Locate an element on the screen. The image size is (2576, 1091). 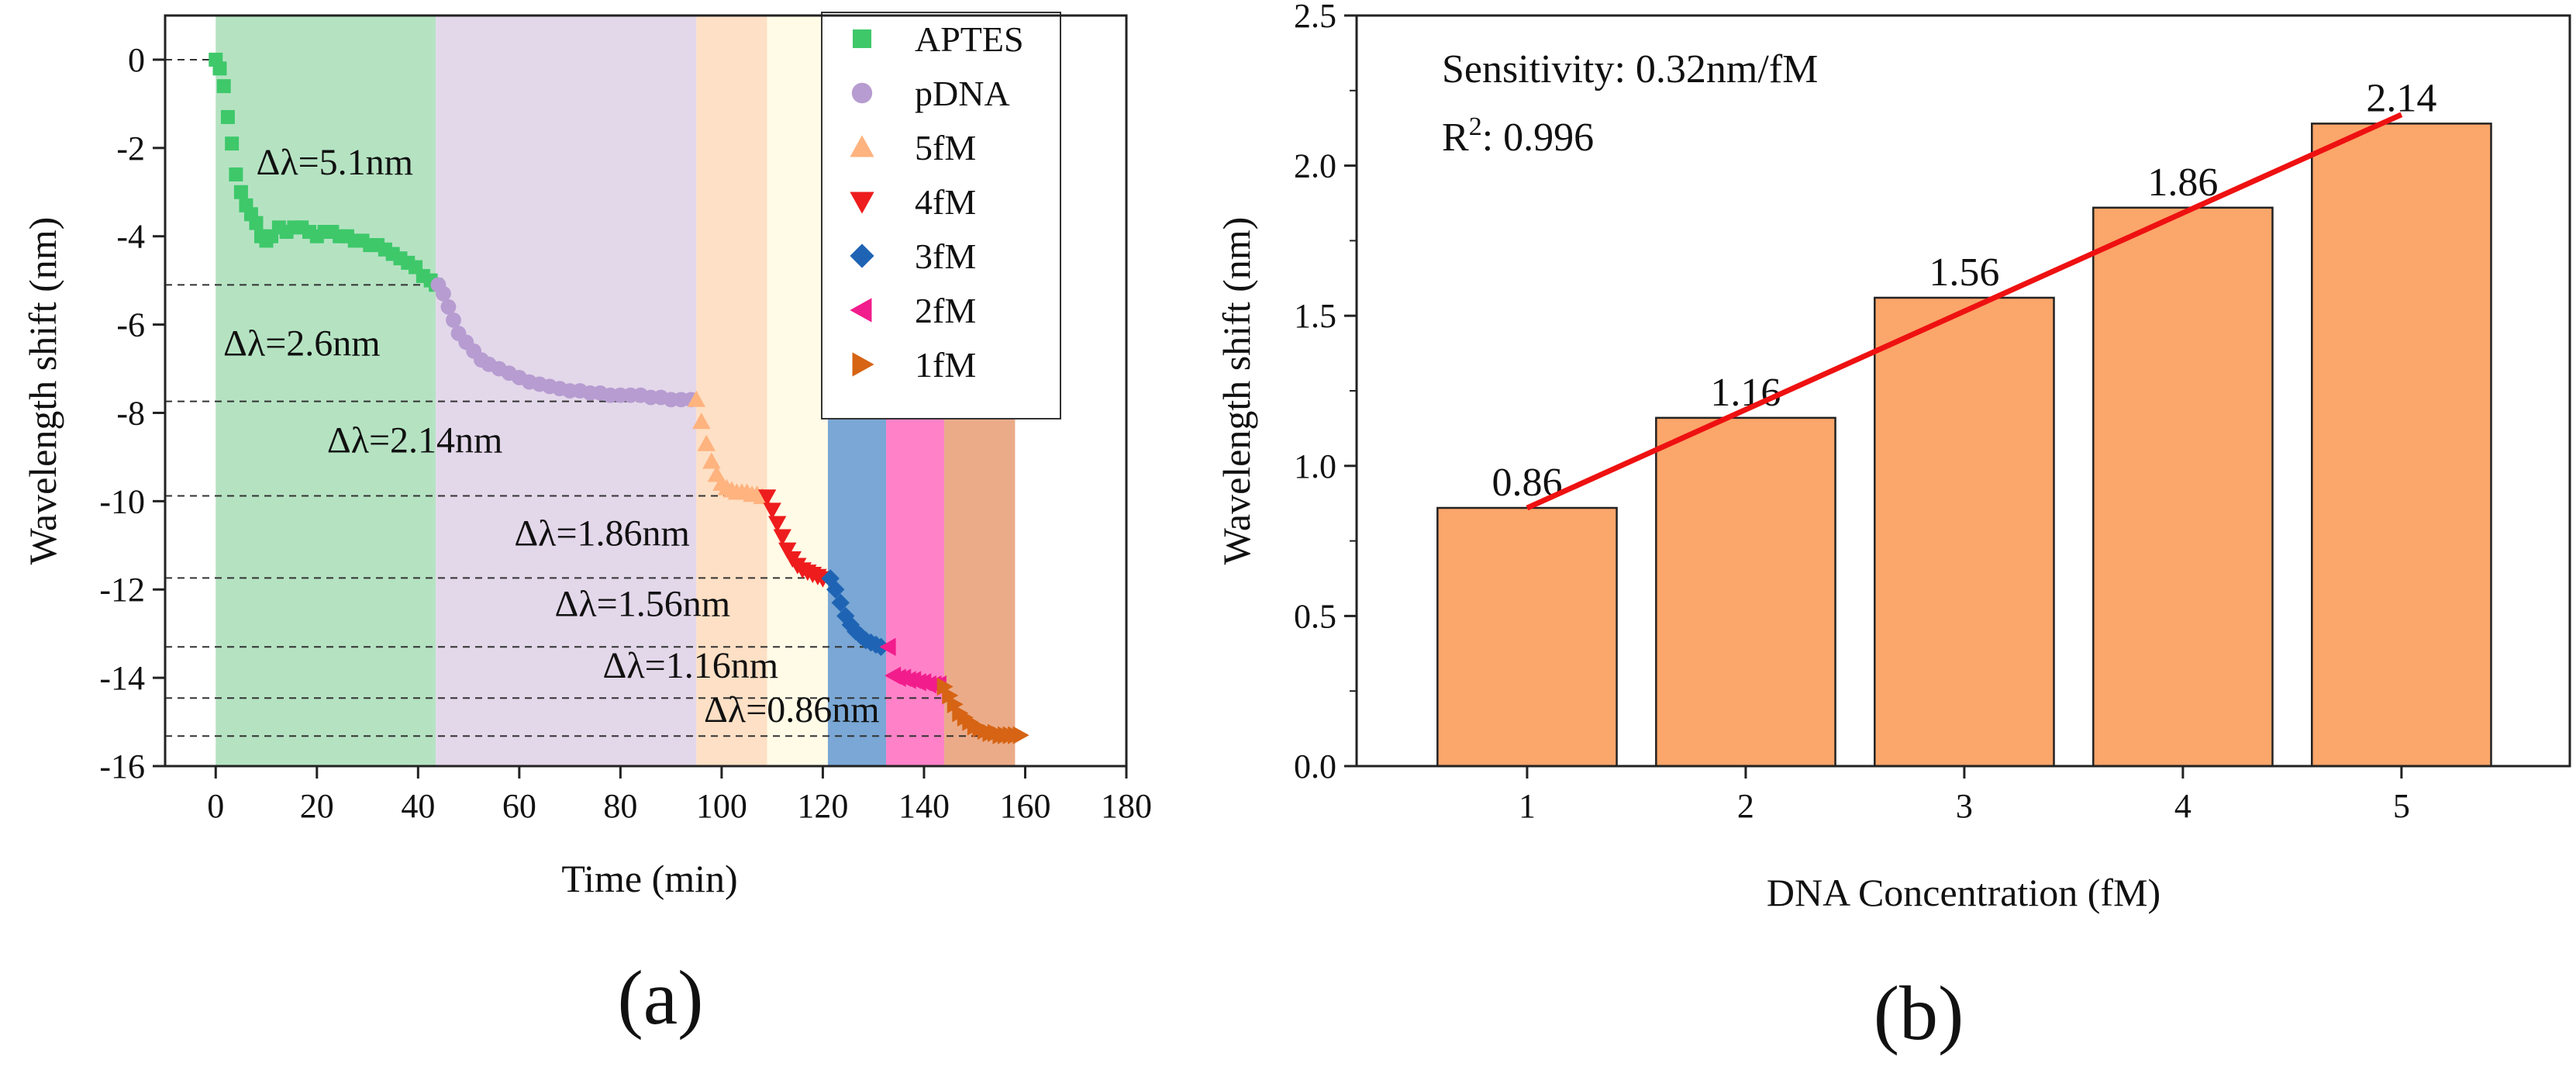
point-2fm is located at coordinates (887, 646).